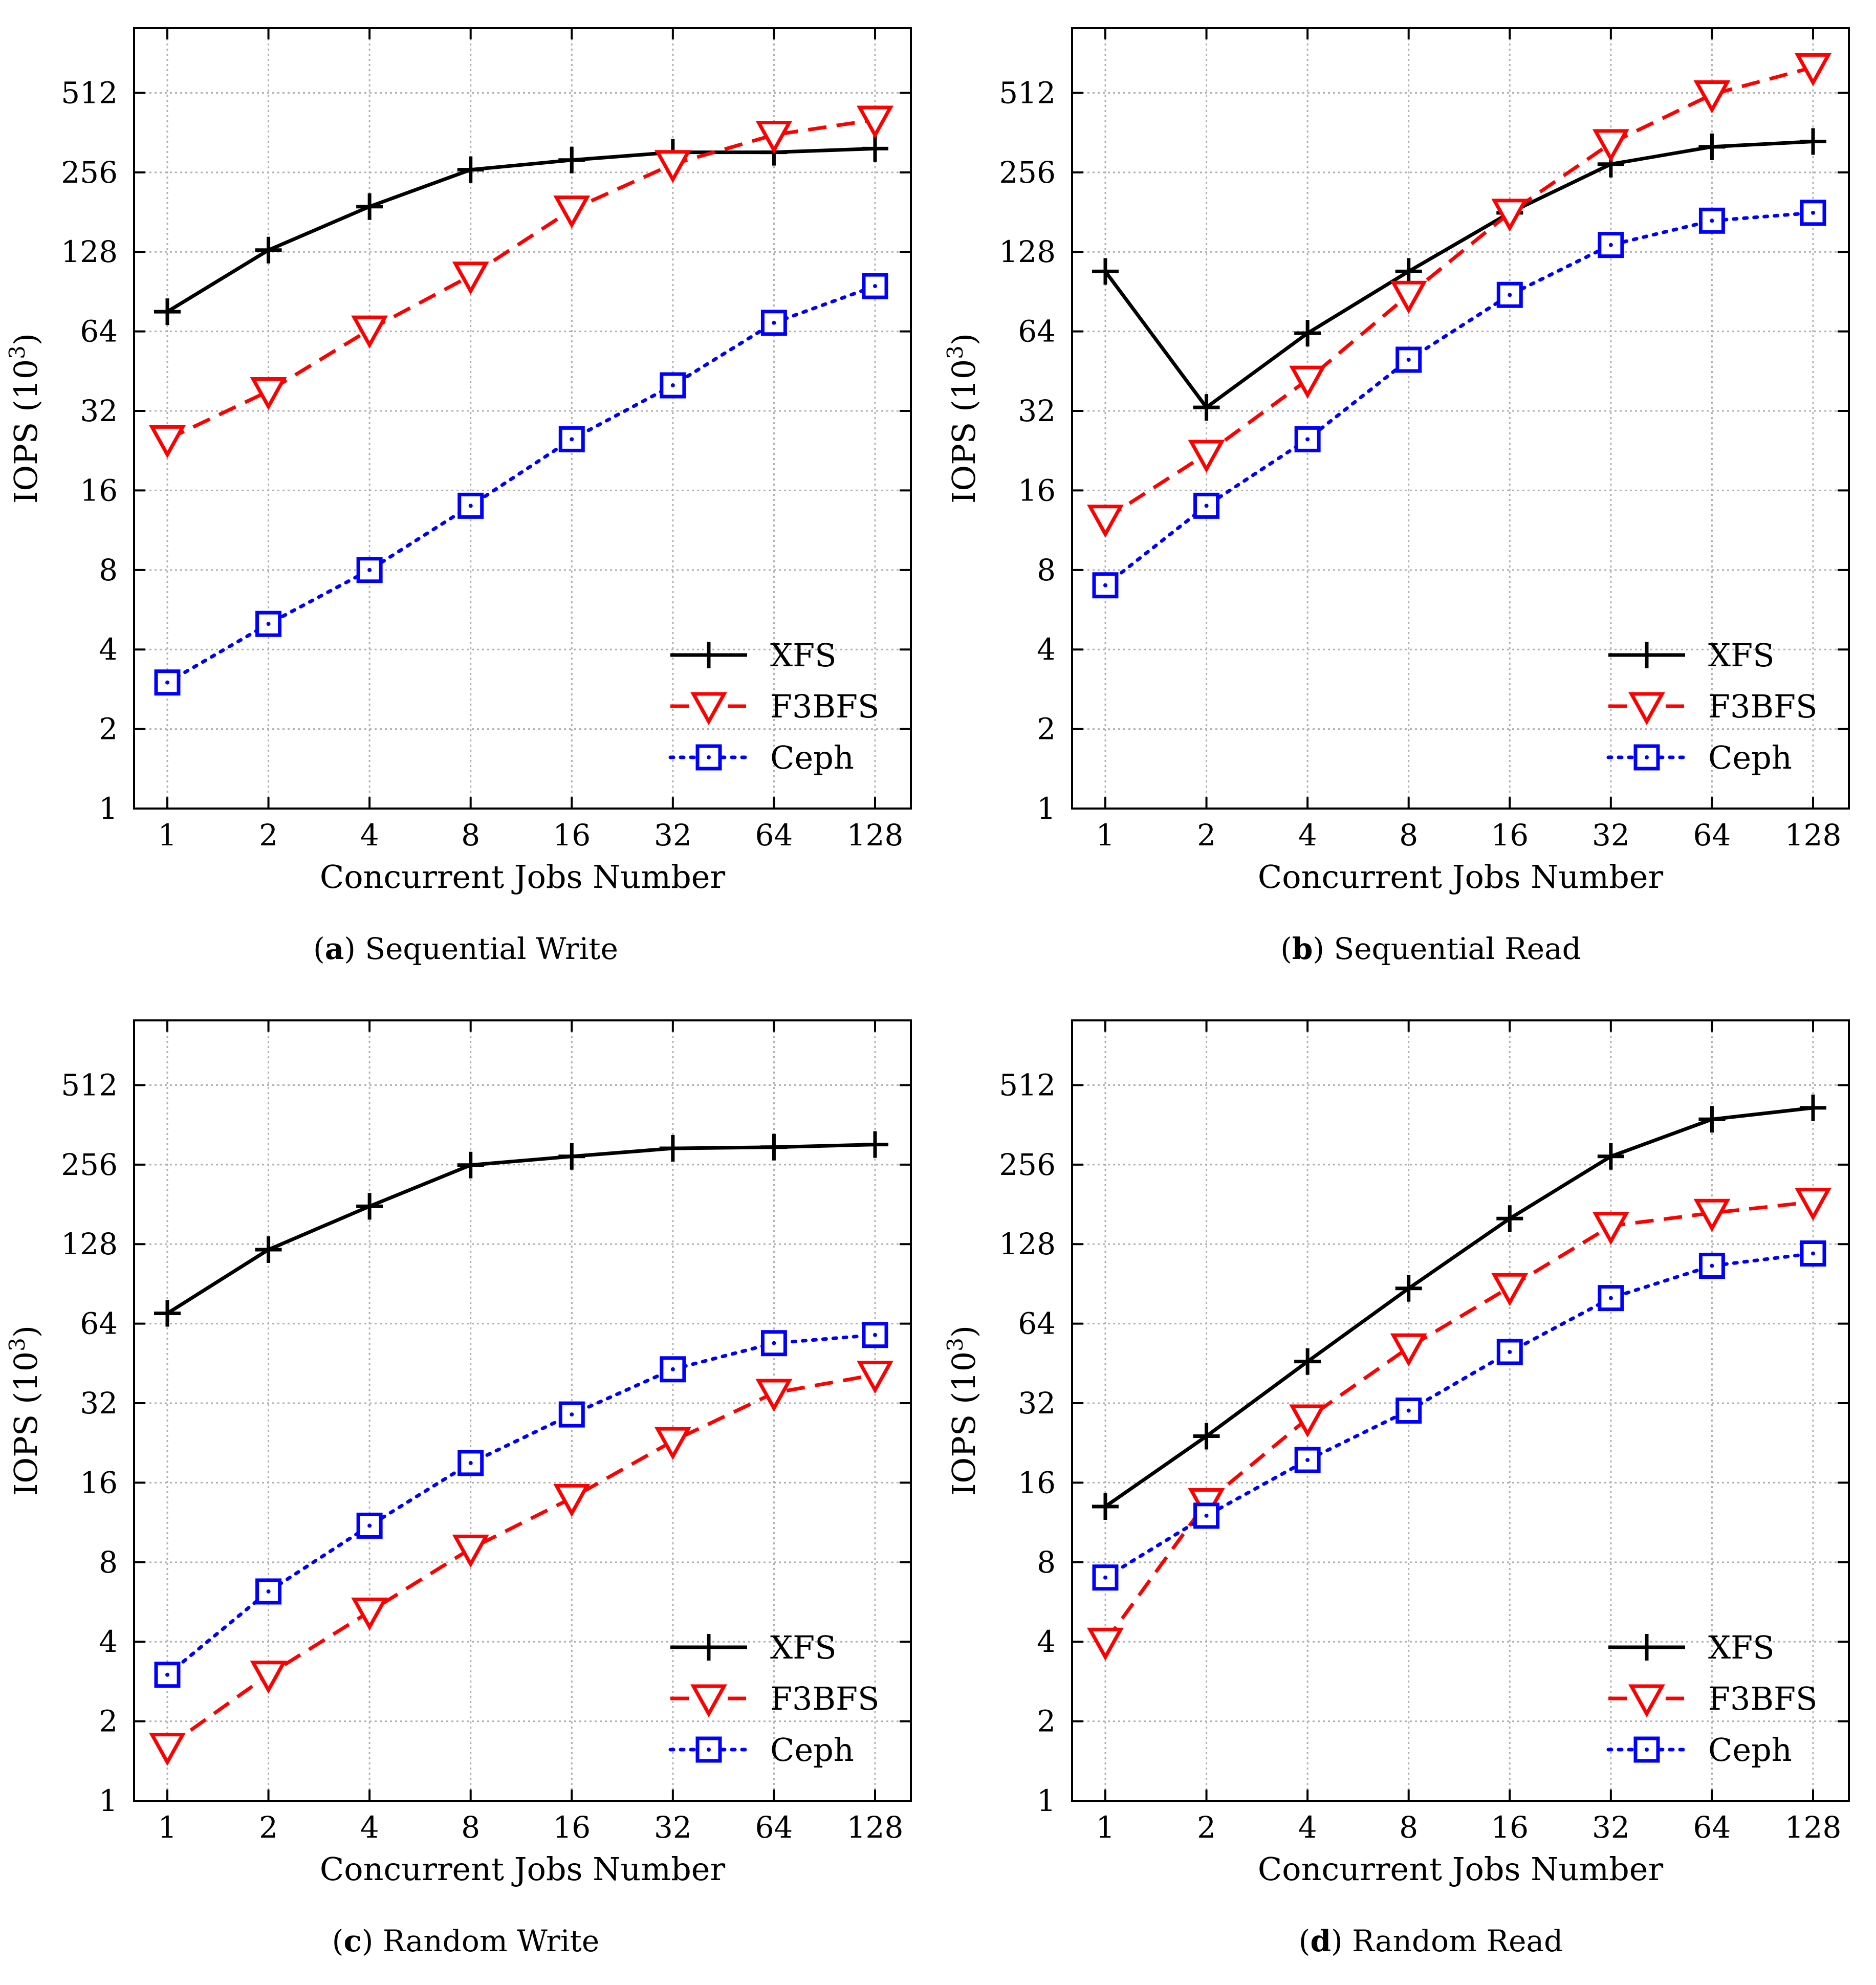 The height and width of the screenshot is (1985, 1876). Describe the element at coordinates (1457, 1941) in the screenshot. I see `caption-d-text: Random Read` at that location.